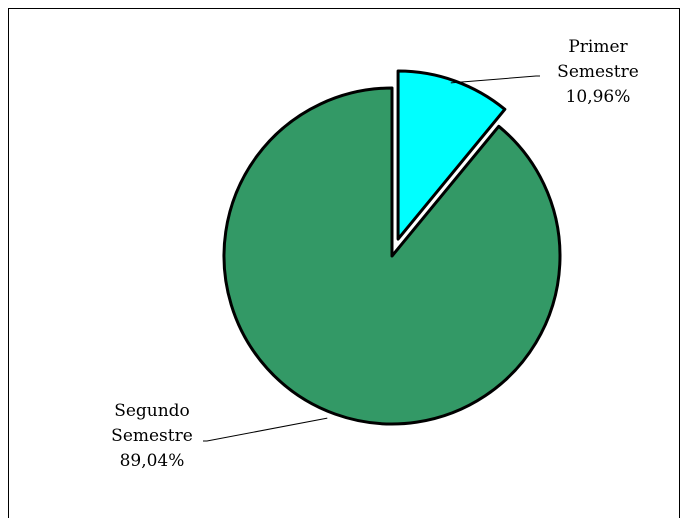 This screenshot has height=518, width=690. What do you see at coordinates (495, 79) in the screenshot?
I see `leader-line-primer-semestre` at bounding box center [495, 79].